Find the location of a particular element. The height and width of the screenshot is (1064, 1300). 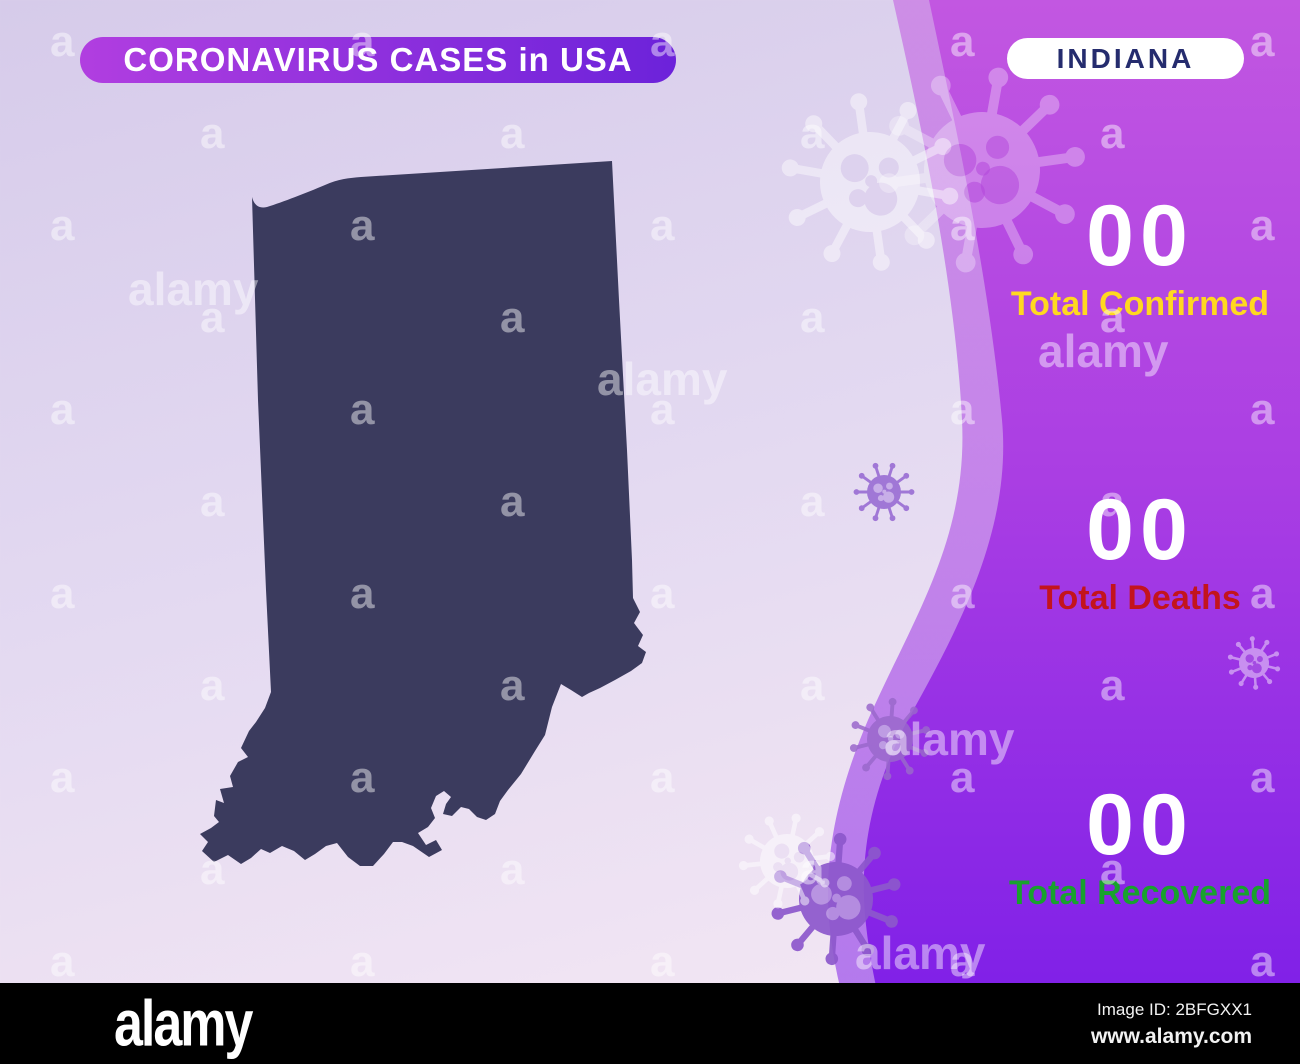

stat-total-confirmed: 00 Total Confirmed is located at coordinates (1139, 257).